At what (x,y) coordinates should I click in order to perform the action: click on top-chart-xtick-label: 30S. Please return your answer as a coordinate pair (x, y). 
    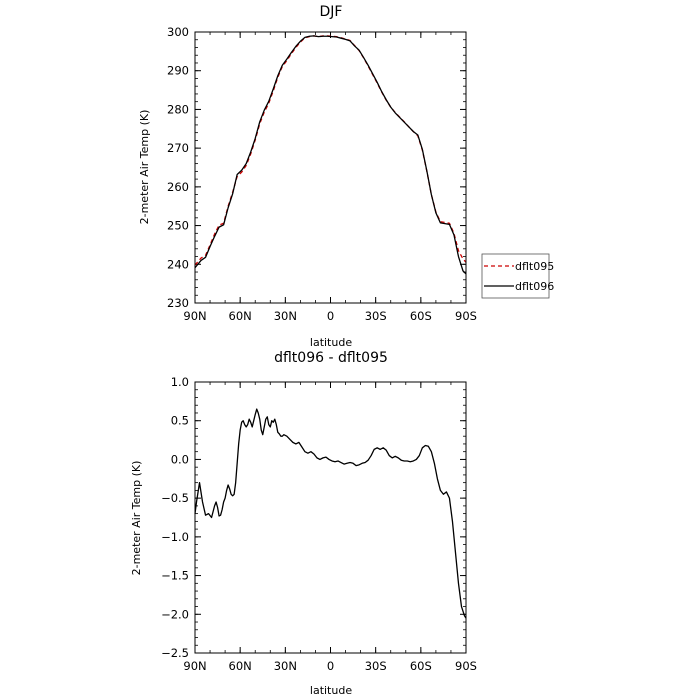
    Looking at the image, I should click on (376, 316).